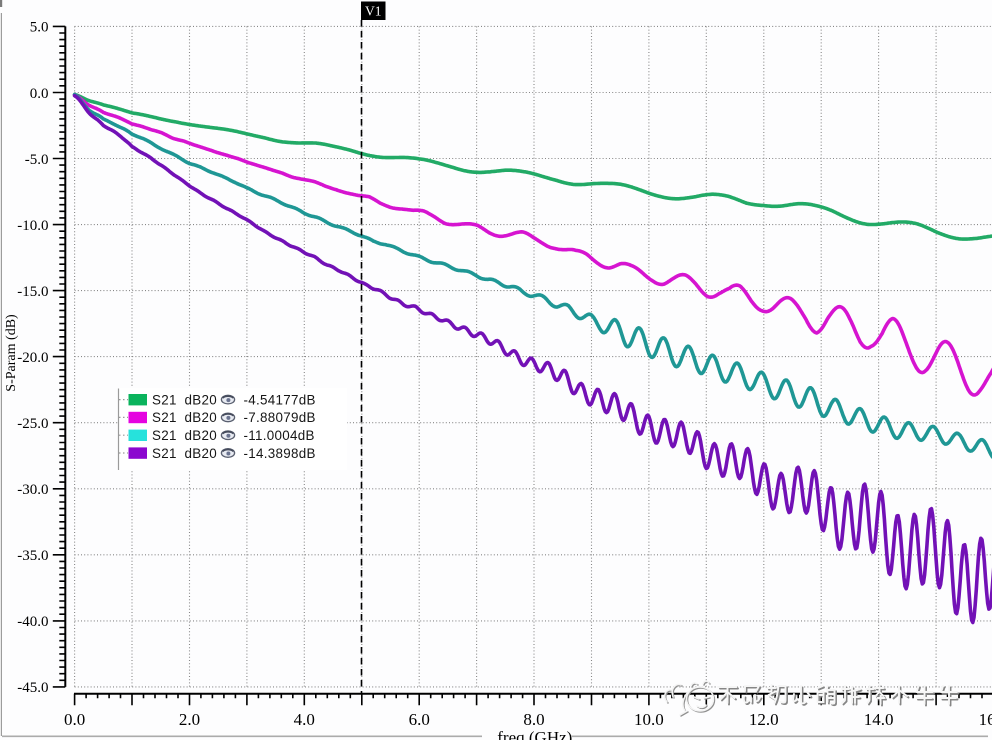  I want to click on svg-text: 14.0, so click(879, 719).